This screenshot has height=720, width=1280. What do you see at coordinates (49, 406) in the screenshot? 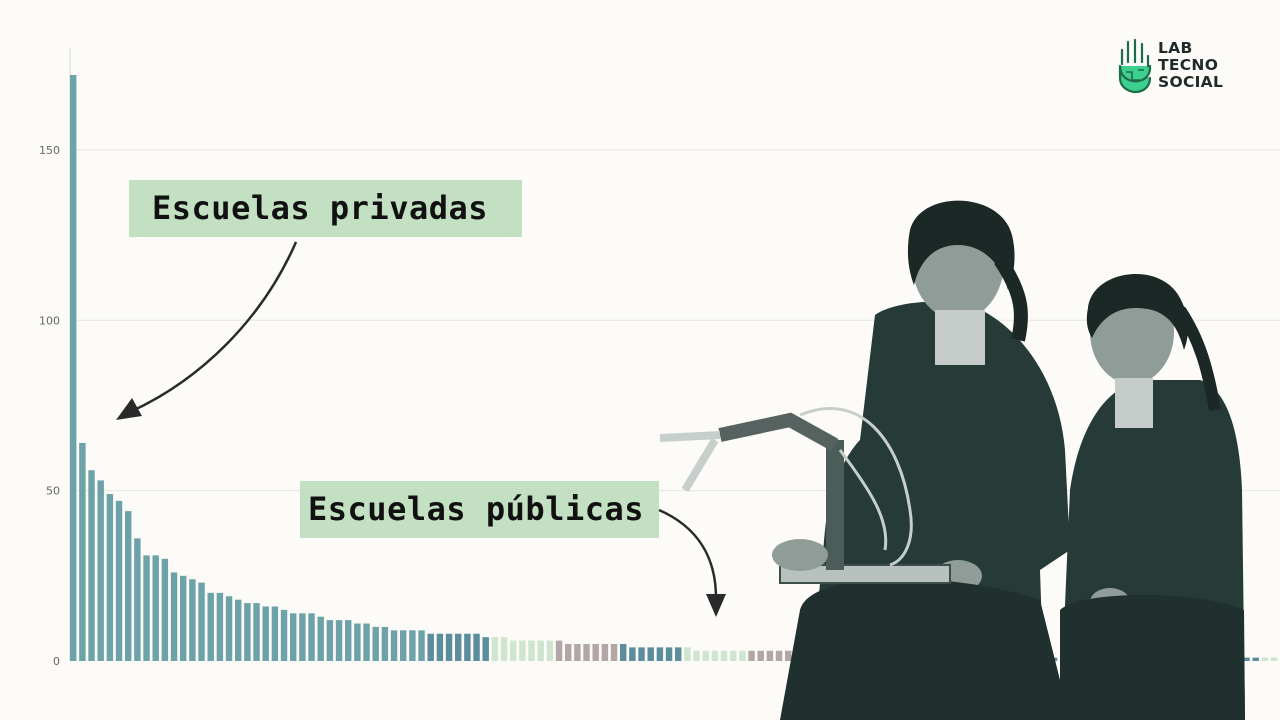
I see `y-axis-ticks: 0 50 100 150` at bounding box center [49, 406].